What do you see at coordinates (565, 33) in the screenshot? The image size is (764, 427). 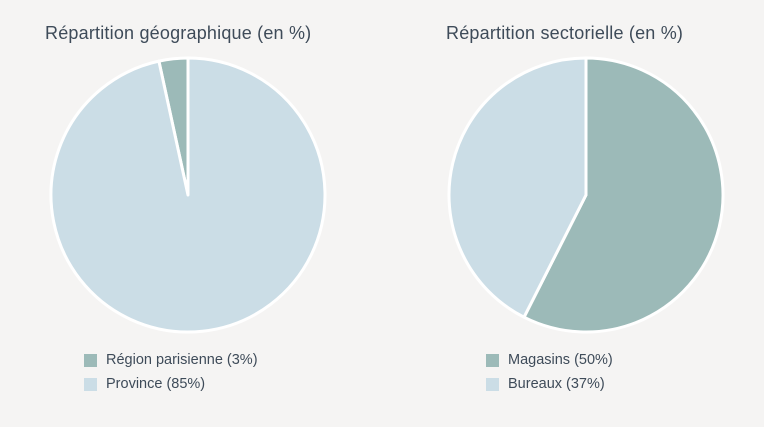 I see `chart-title-sectorielle: Répartition sectorielle (en %)` at bounding box center [565, 33].